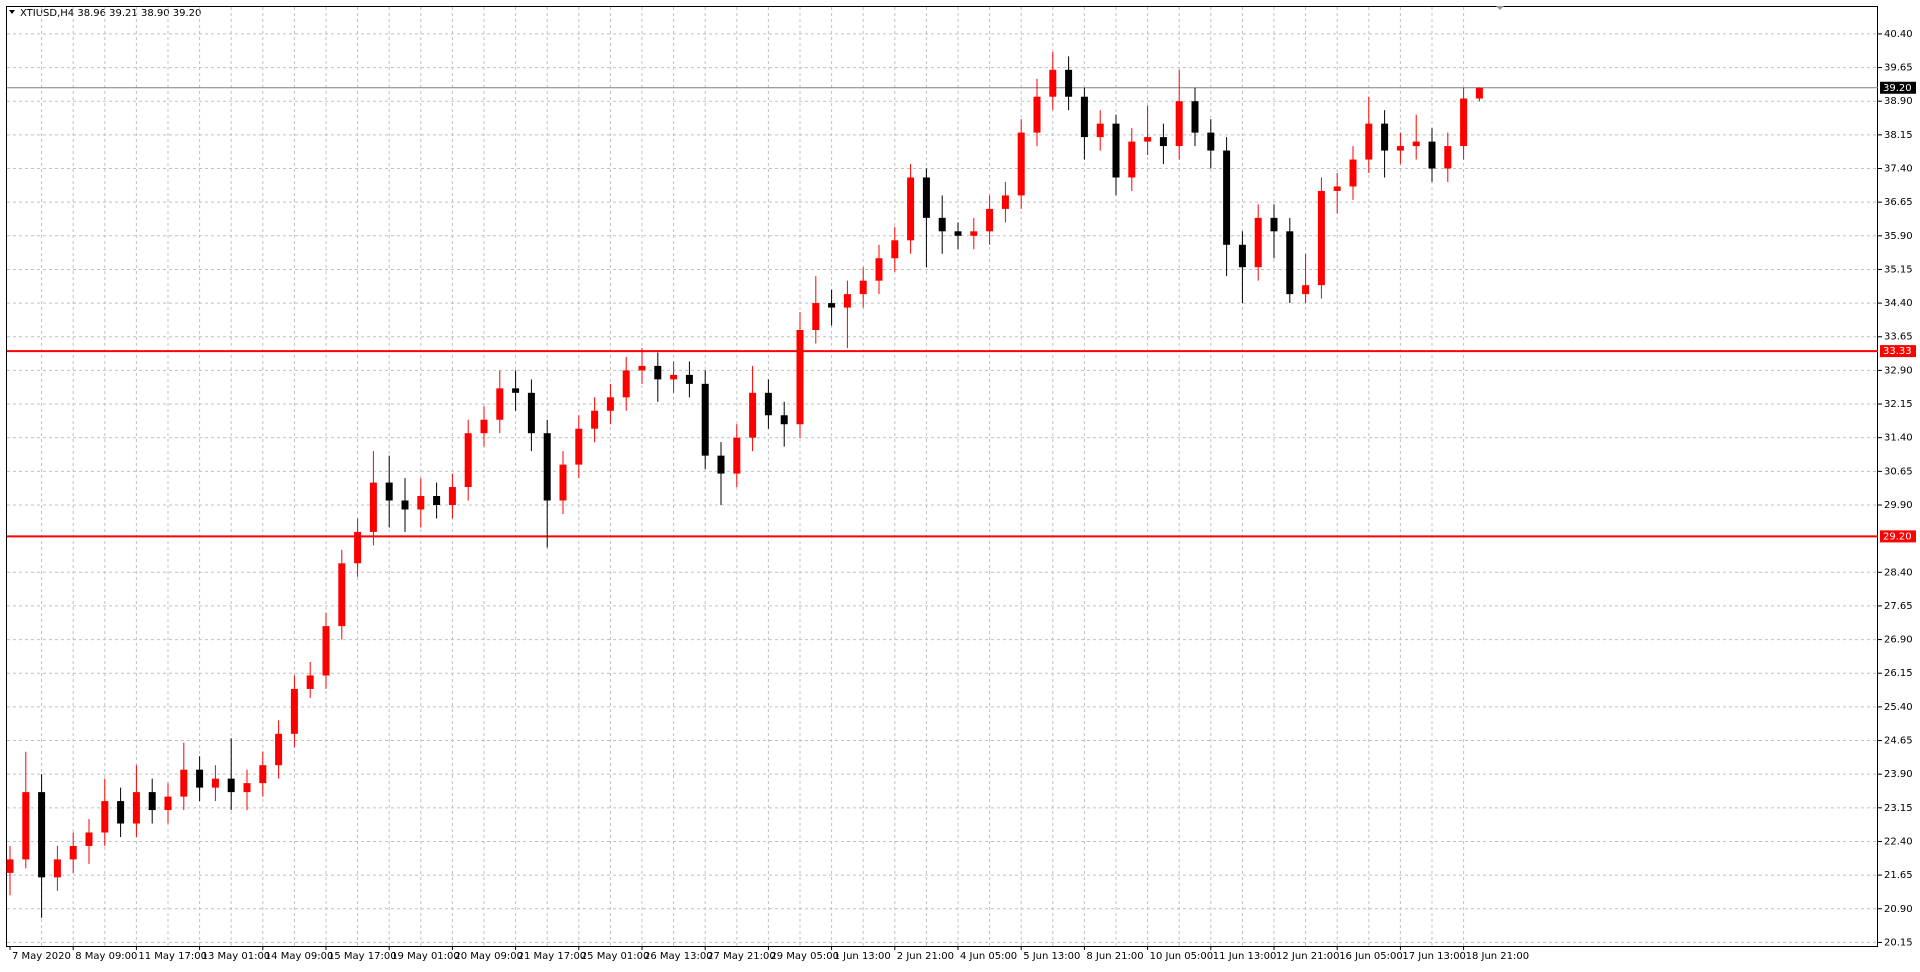 This screenshot has width=1920, height=972. Describe the element at coordinates (1898, 68) in the screenshot. I see `y-tick-label: 39.65` at that location.